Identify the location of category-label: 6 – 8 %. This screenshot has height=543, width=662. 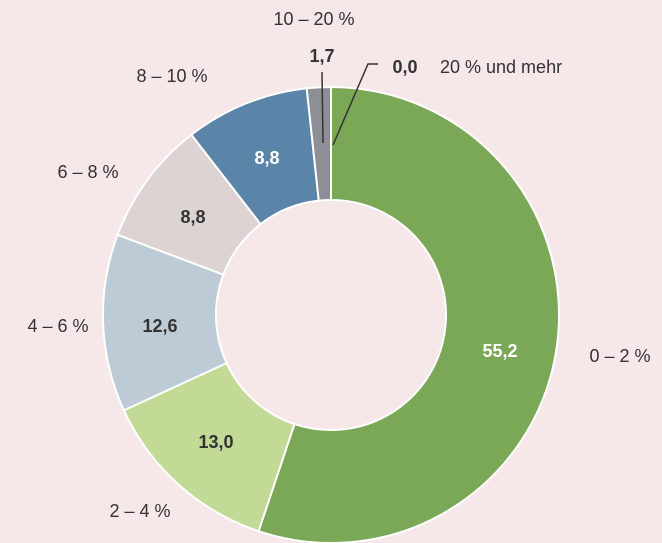
(87, 172).